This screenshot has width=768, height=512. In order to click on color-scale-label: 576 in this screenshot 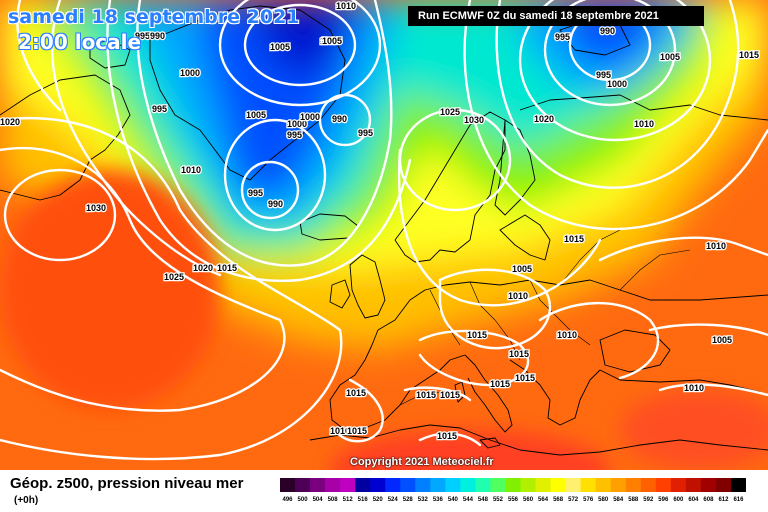, I will do `click(588, 500)`.